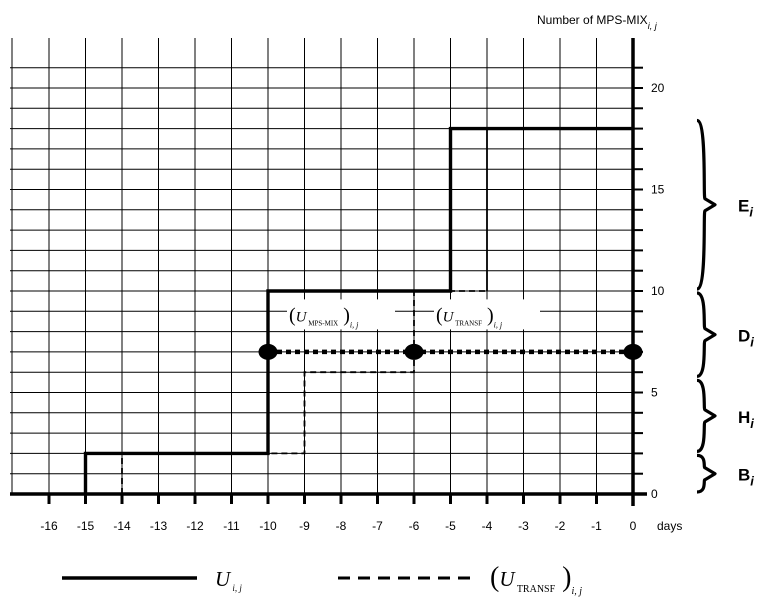  Describe the element at coordinates (324, 316) in the screenshot. I see `annotation-label: (U MPS-MIX )i, j` at that location.